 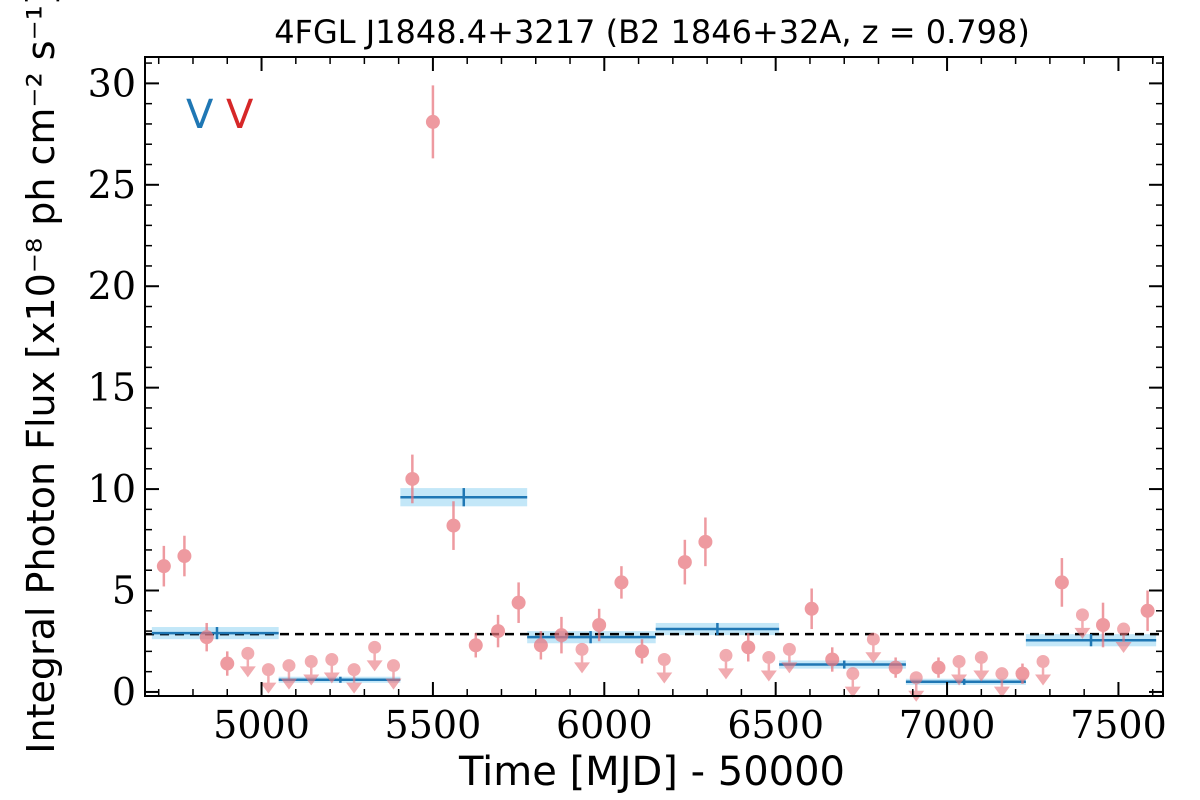 I want to click on x-tick-label: 7500, so click(x=1118, y=725).